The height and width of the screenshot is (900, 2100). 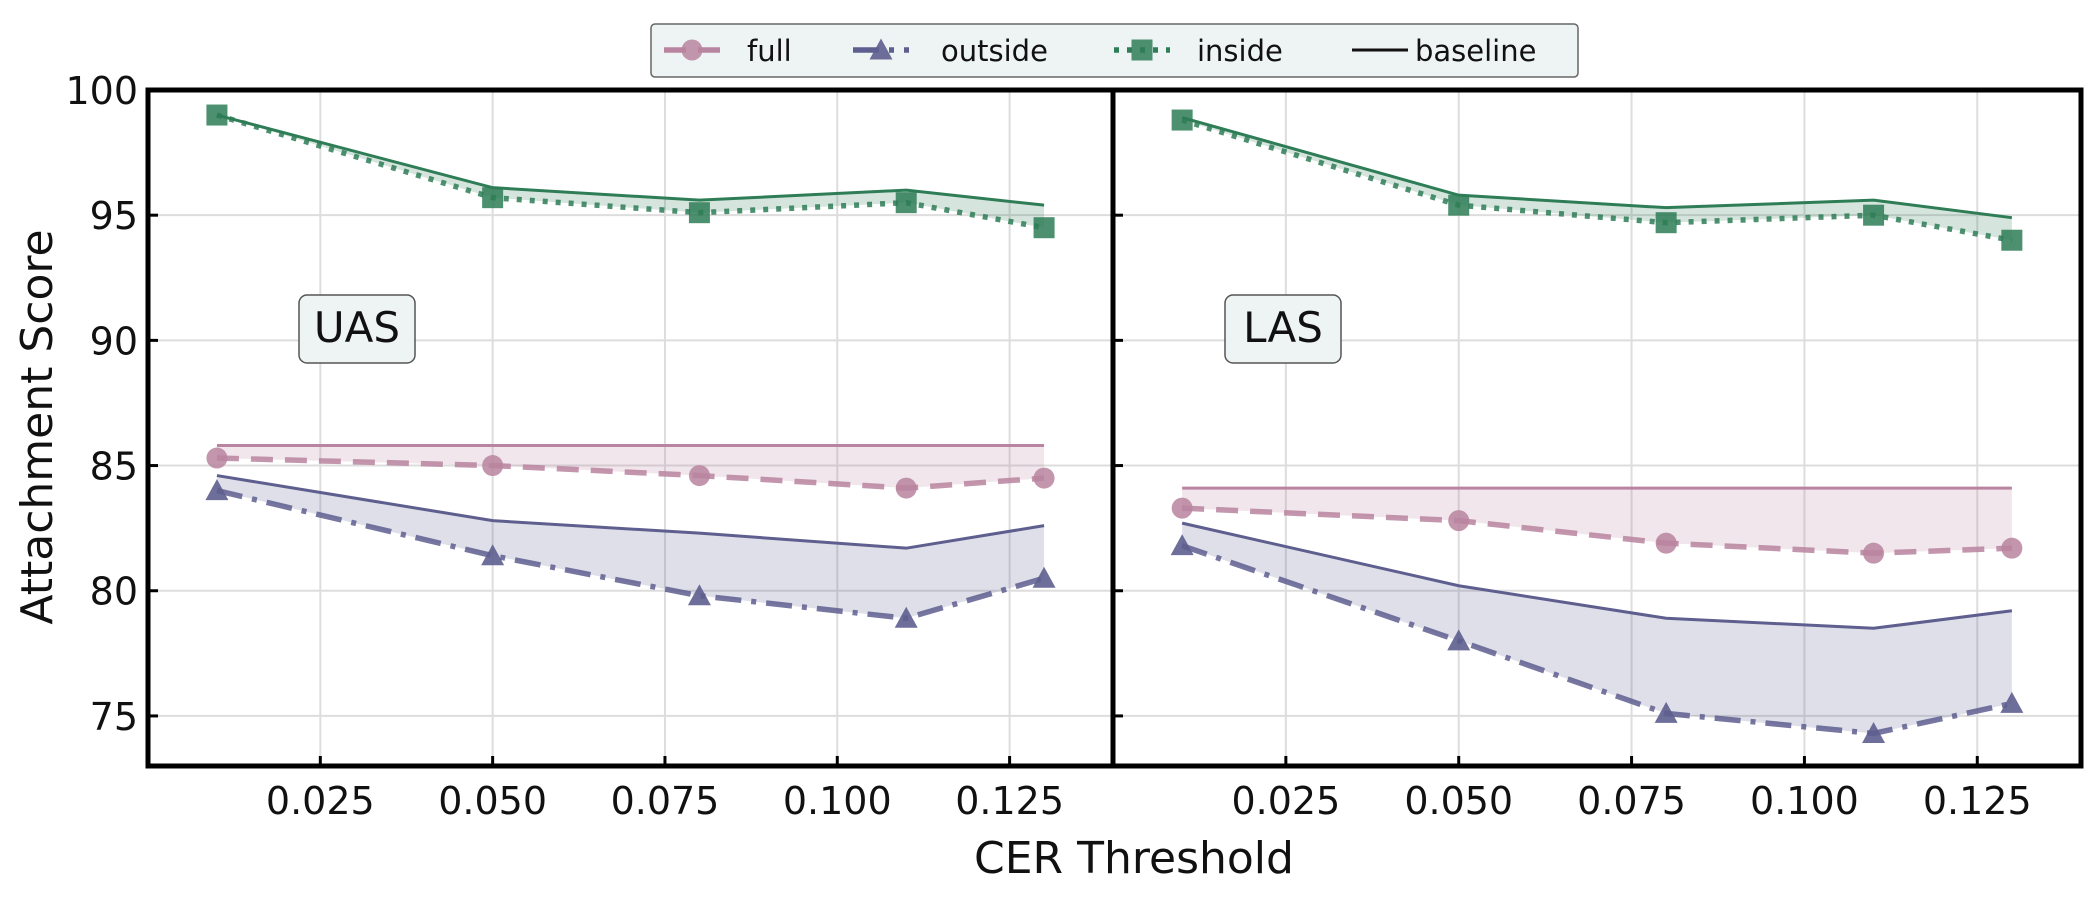 I want to click on y-tick-label: 80, so click(x=114, y=592).